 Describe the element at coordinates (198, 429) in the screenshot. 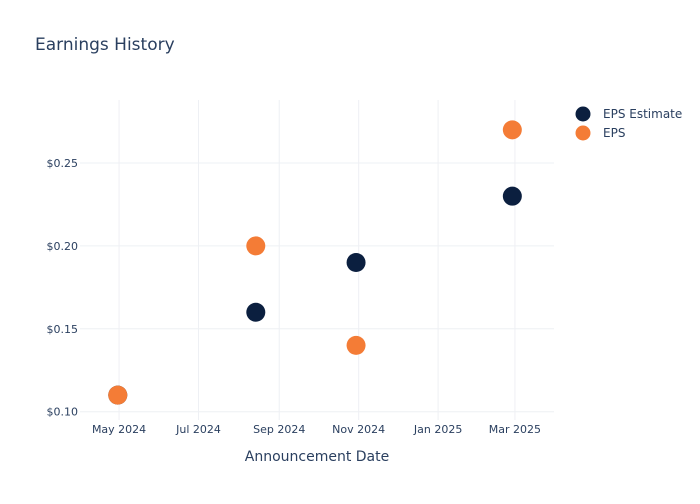

I see `x-tick-label: Jul 2024` at that location.